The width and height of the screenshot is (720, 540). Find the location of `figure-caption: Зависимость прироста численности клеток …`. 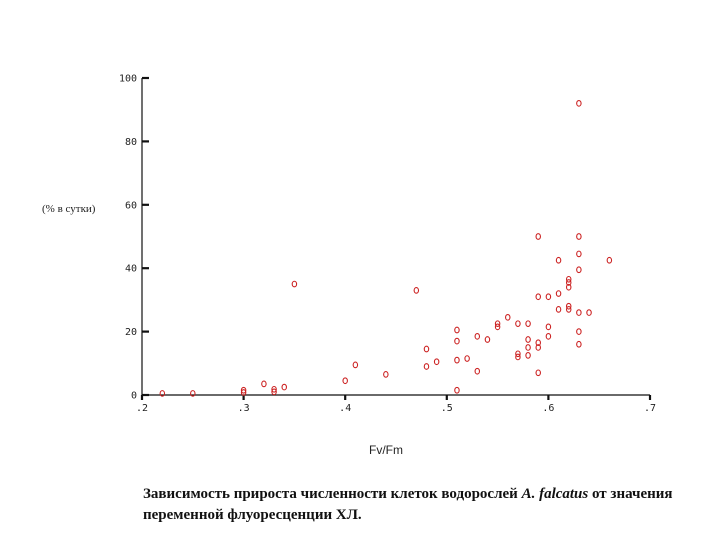

figure-caption: Зависимость прироста численности клеток … is located at coordinates (413, 505).